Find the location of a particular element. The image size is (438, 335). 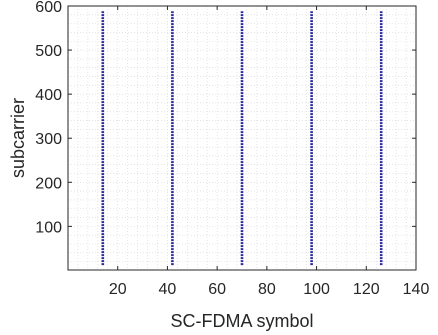

y-tick-label: 200 is located at coordinates (48, 183).